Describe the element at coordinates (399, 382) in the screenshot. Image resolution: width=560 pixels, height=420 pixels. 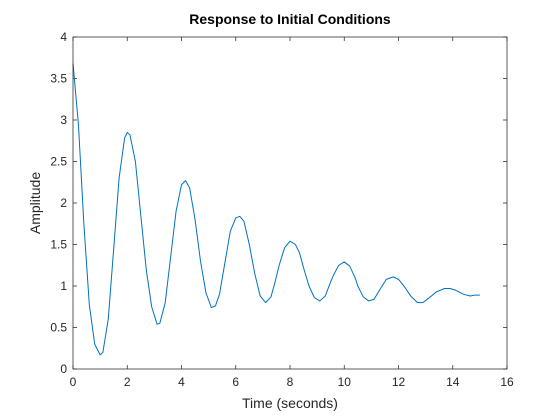
I see `x-tick-label: 12` at that location.